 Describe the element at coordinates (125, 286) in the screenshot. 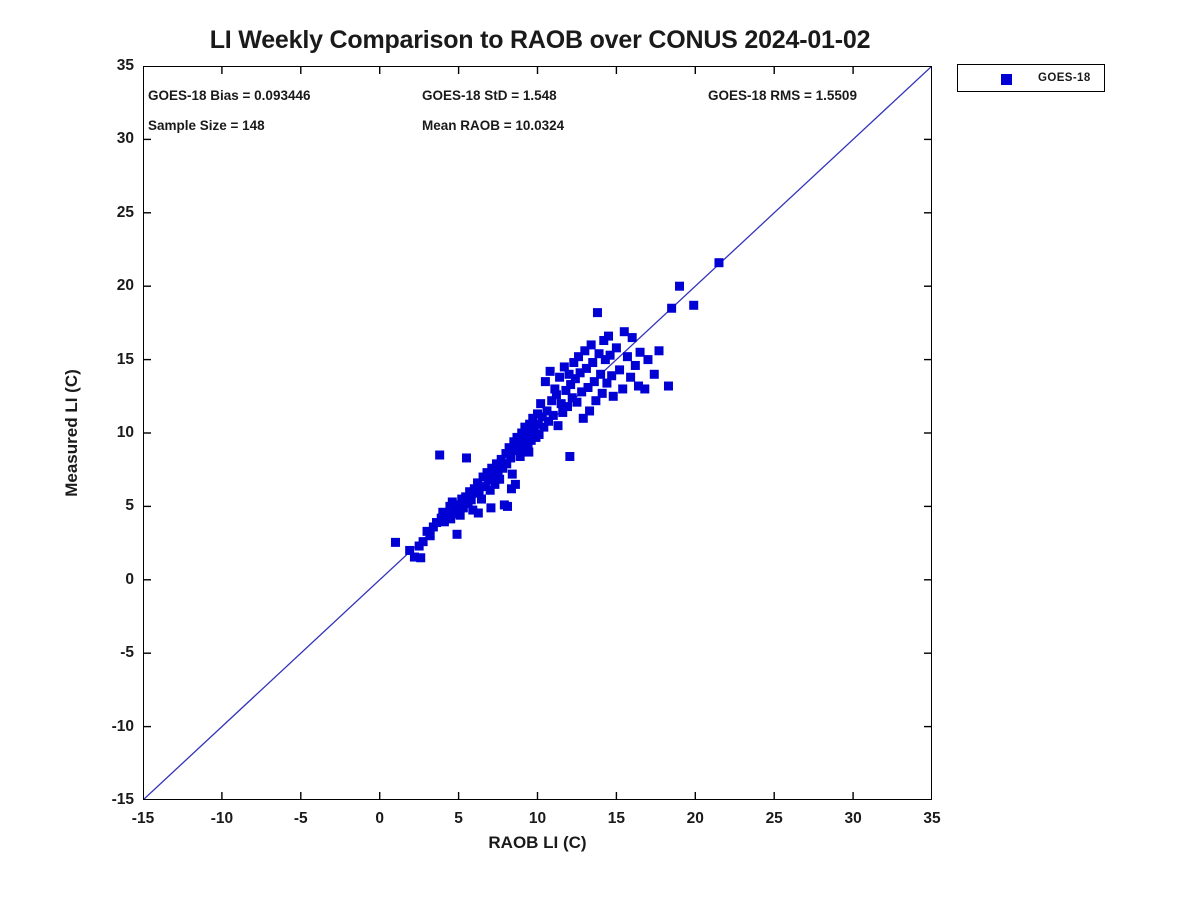

I see `y-tick-label: 20` at that location.